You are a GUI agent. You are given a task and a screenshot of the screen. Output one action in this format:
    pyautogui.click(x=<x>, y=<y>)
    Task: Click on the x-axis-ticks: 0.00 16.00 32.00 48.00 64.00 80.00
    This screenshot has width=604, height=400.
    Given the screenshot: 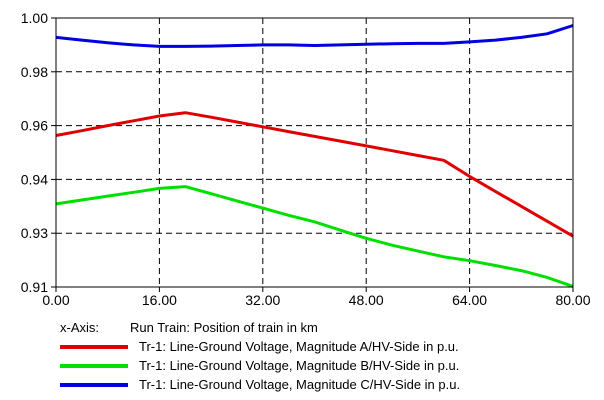 What is the action you would take?
    pyautogui.click(x=316, y=297)
    